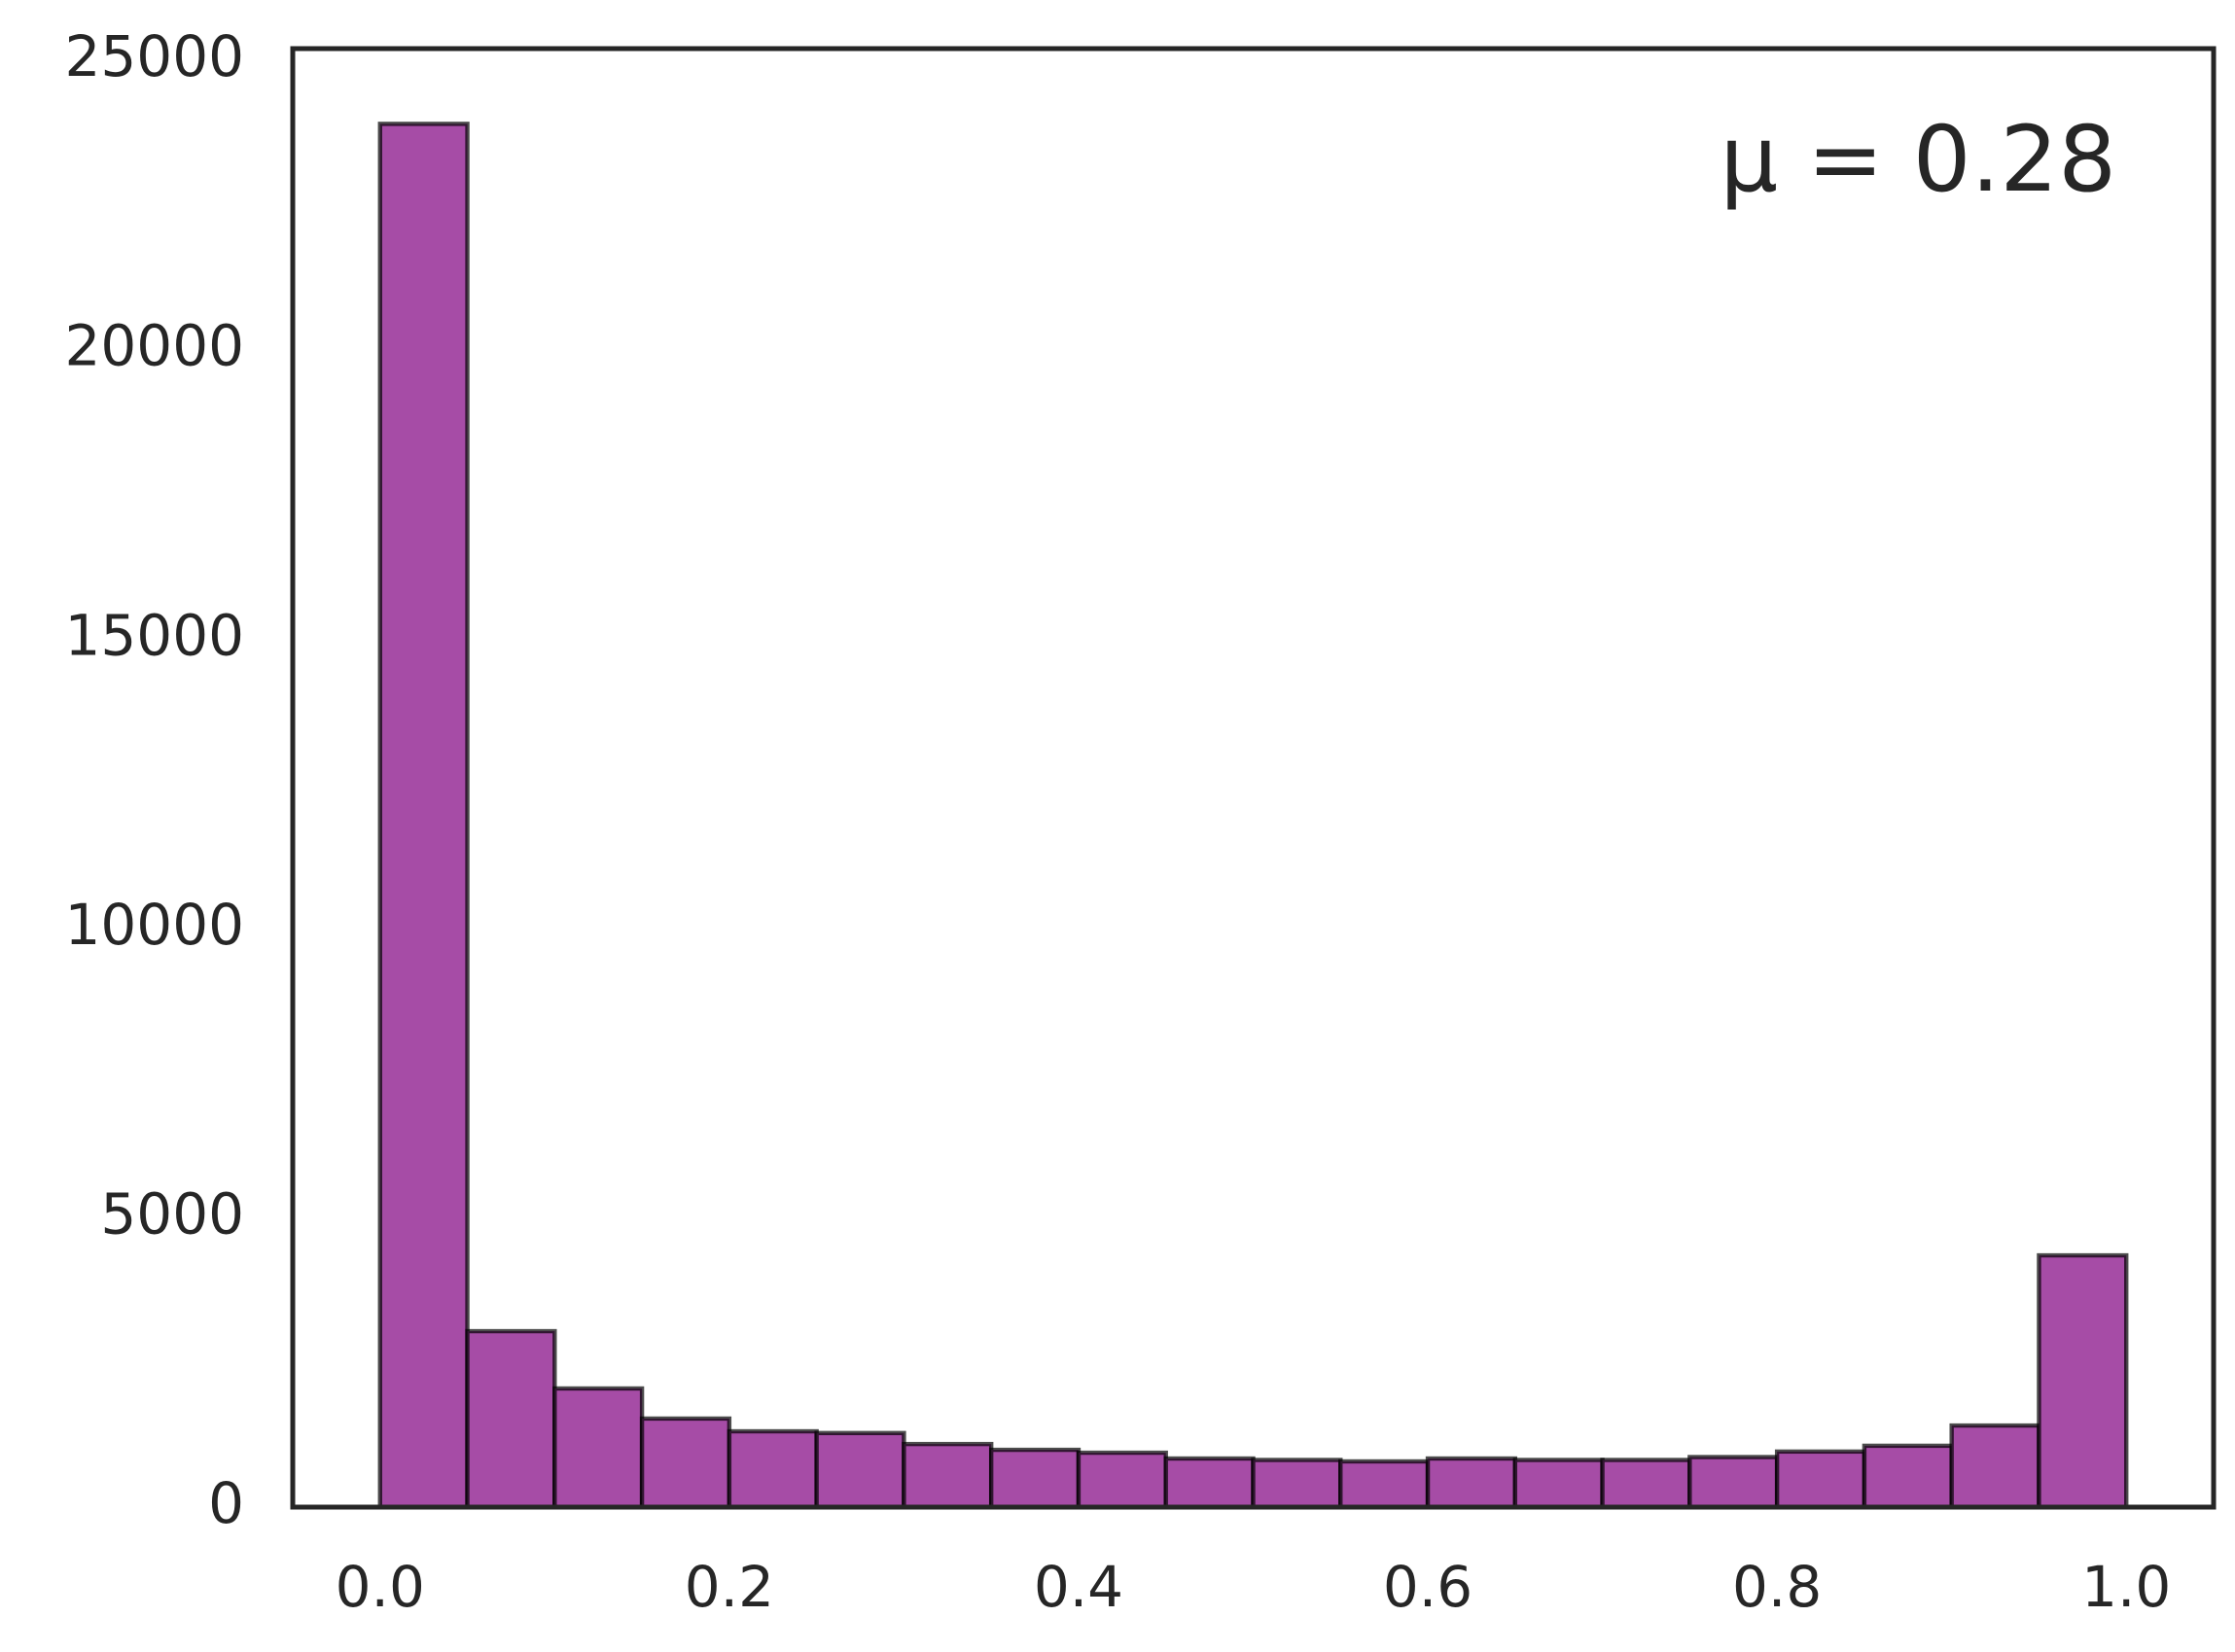 The height and width of the screenshot is (1652, 2235). I want to click on annotation: μ = 0.28, so click(1918, 160).